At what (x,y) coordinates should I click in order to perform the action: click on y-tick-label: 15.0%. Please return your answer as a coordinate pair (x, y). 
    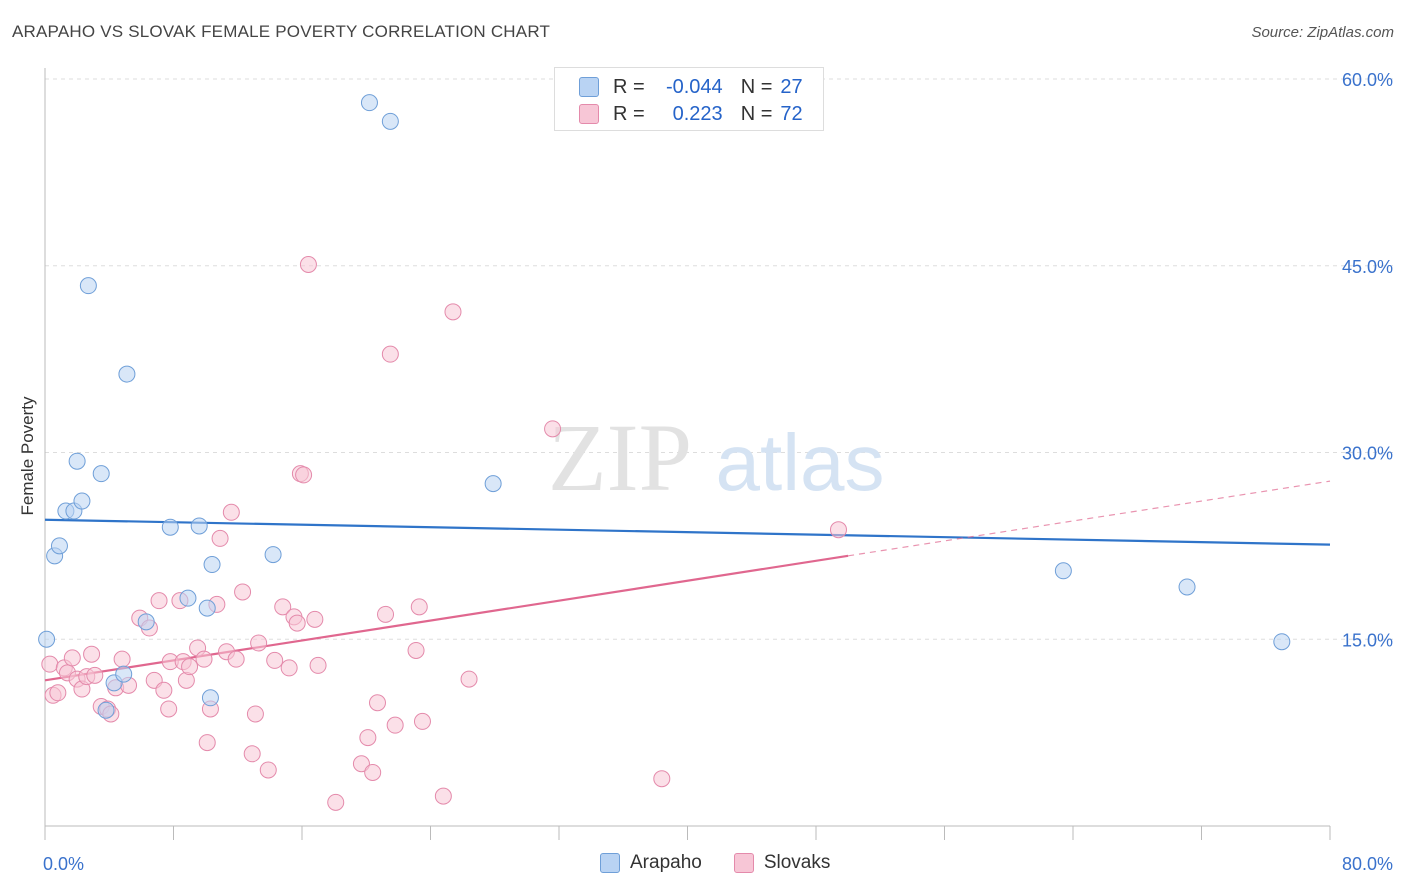
    Looking at the image, I should click on (1367, 640).